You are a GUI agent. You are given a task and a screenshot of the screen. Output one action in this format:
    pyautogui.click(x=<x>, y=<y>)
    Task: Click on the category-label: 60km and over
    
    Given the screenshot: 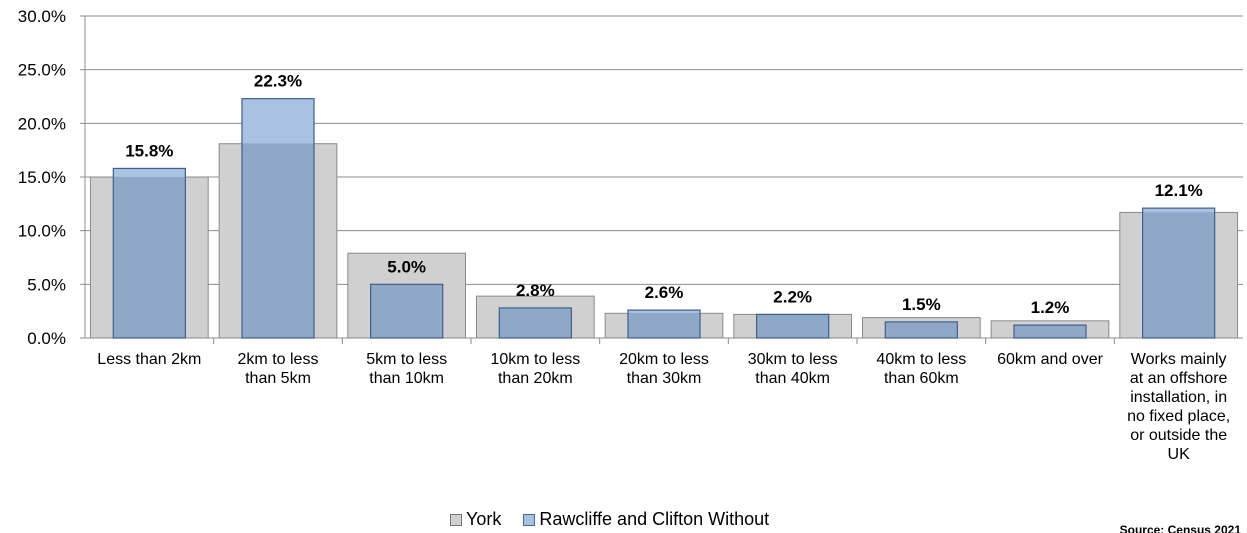 What is the action you would take?
    pyautogui.click(x=1050, y=359)
    